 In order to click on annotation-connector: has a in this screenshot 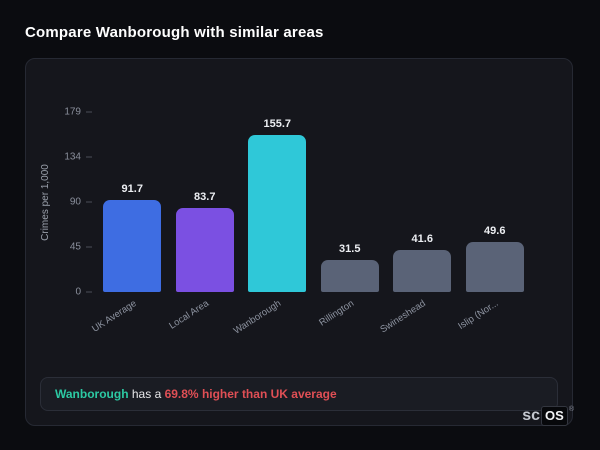, I will do `click(146, 394)`.